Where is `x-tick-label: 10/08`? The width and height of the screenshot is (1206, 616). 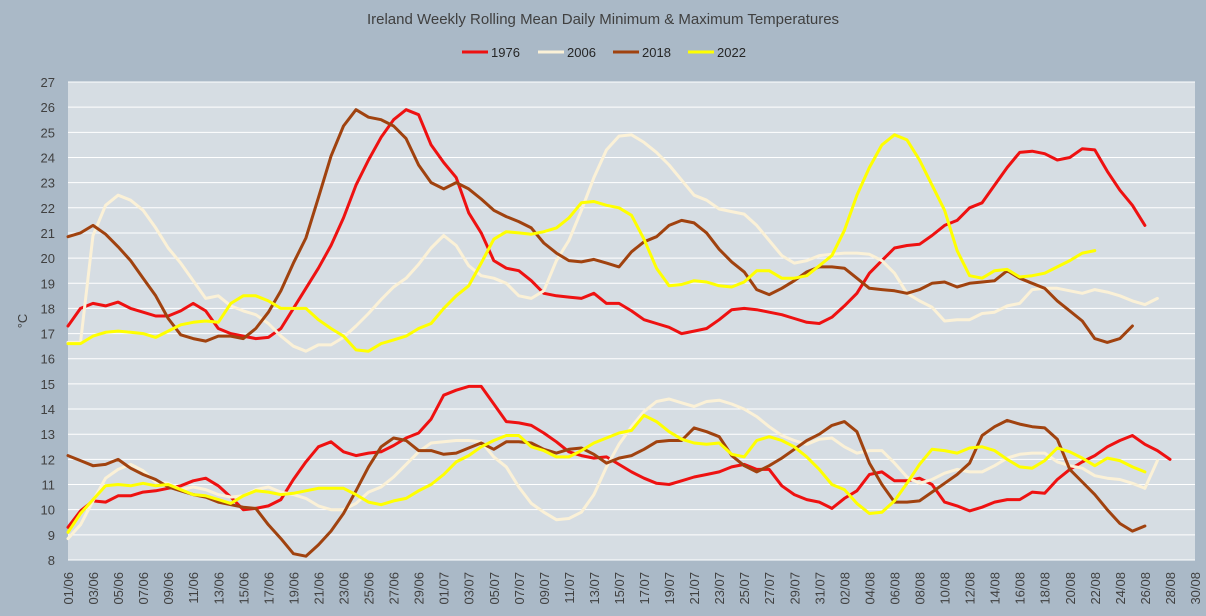 x-tick-label: 10/08 is located at coordinates (945, 588).